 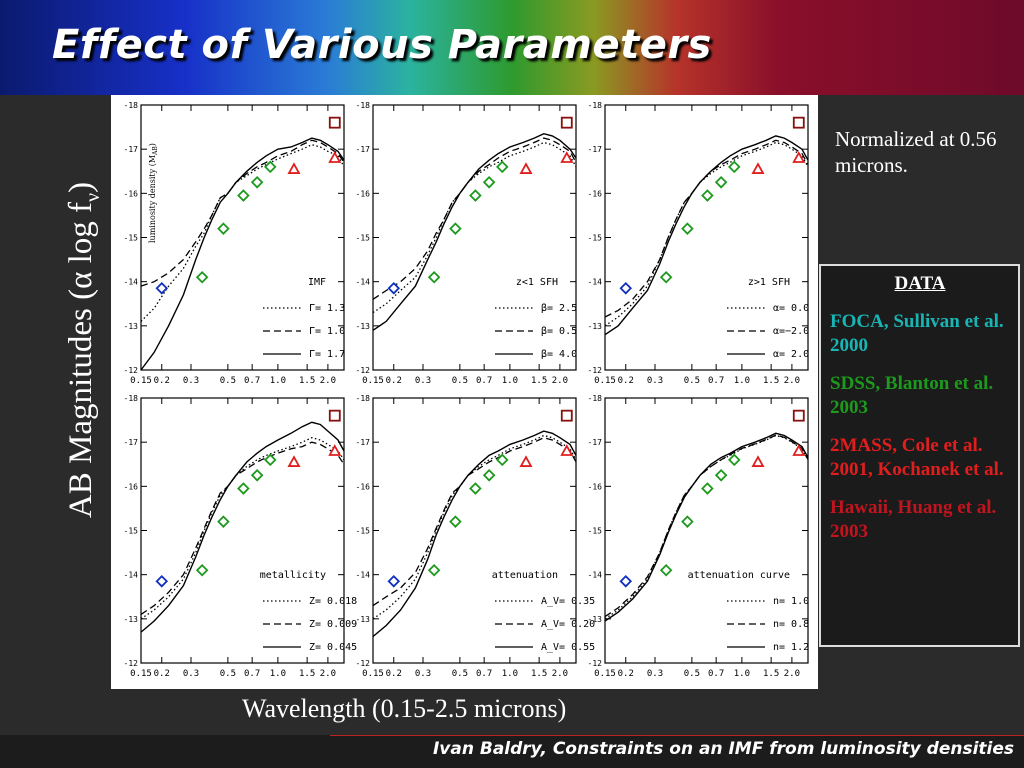 What do you see at coordinates (404, 708) in the screenshot?
I see `x-axis-label: Wavelength (0.15-2.5 microns)` at bounding box center [404, 708].